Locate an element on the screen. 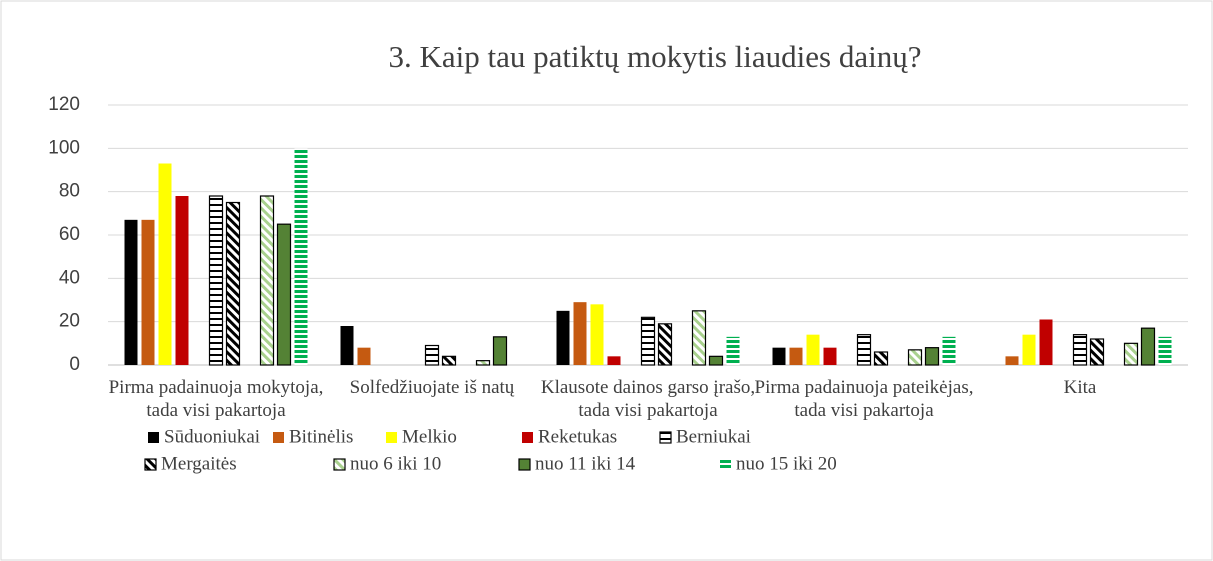  y-tick-label: 120 is located at coordinates (64, 104).